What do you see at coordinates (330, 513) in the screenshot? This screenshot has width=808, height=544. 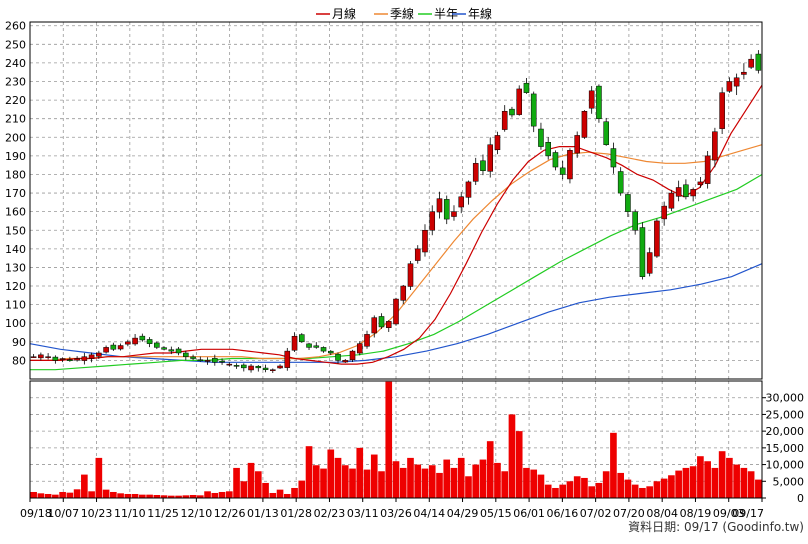 I see `date-tick-label: 02/23` at bounding box center [330, 513].